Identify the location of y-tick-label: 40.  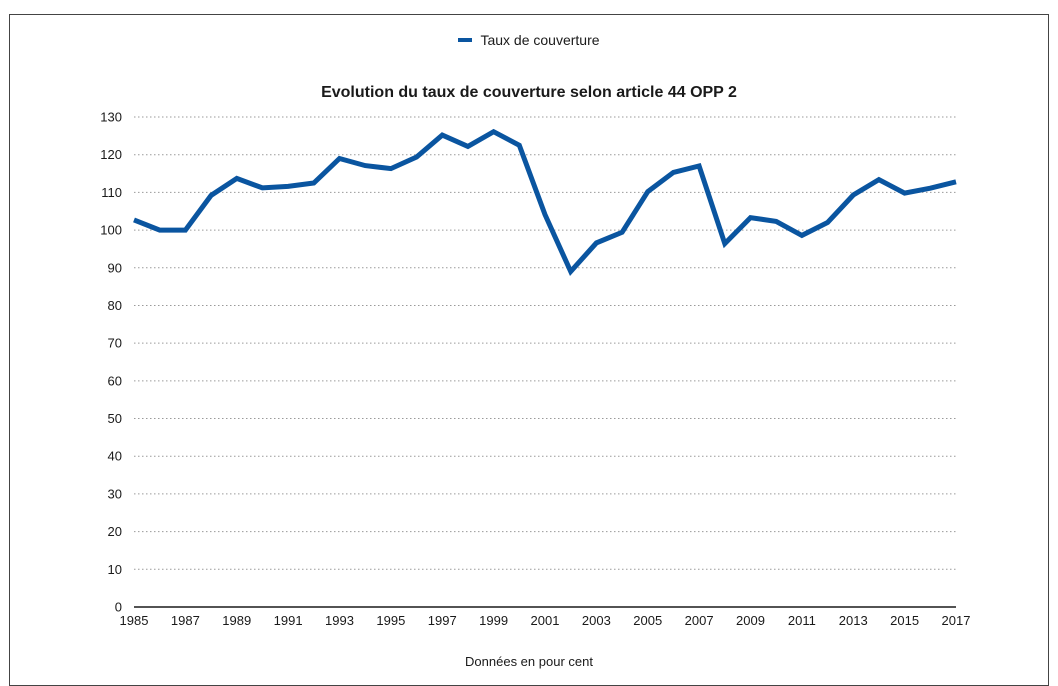
(115, 456).